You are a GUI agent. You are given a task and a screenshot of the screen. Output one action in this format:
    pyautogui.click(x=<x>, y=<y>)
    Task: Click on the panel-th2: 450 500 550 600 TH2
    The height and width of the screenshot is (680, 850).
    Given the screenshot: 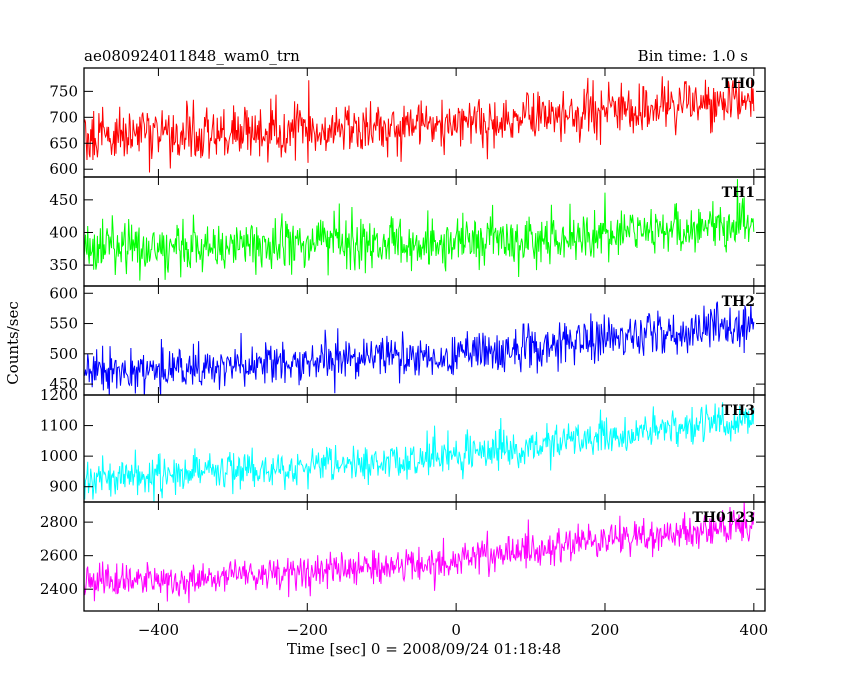 What is the action you would take?
    pyautogui.click(x=407, y=340)
    